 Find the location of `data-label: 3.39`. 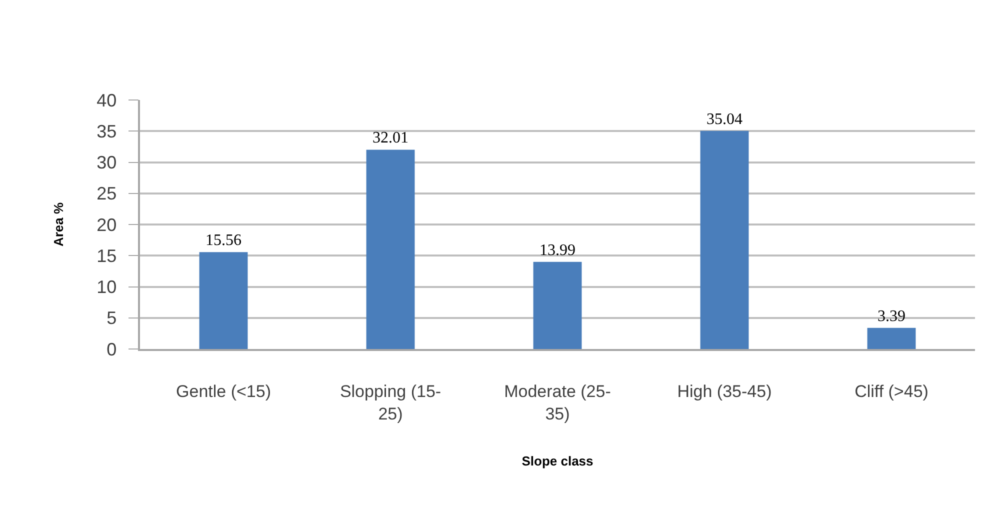

data-label: 3.39 is located at coordinates (892, 316).